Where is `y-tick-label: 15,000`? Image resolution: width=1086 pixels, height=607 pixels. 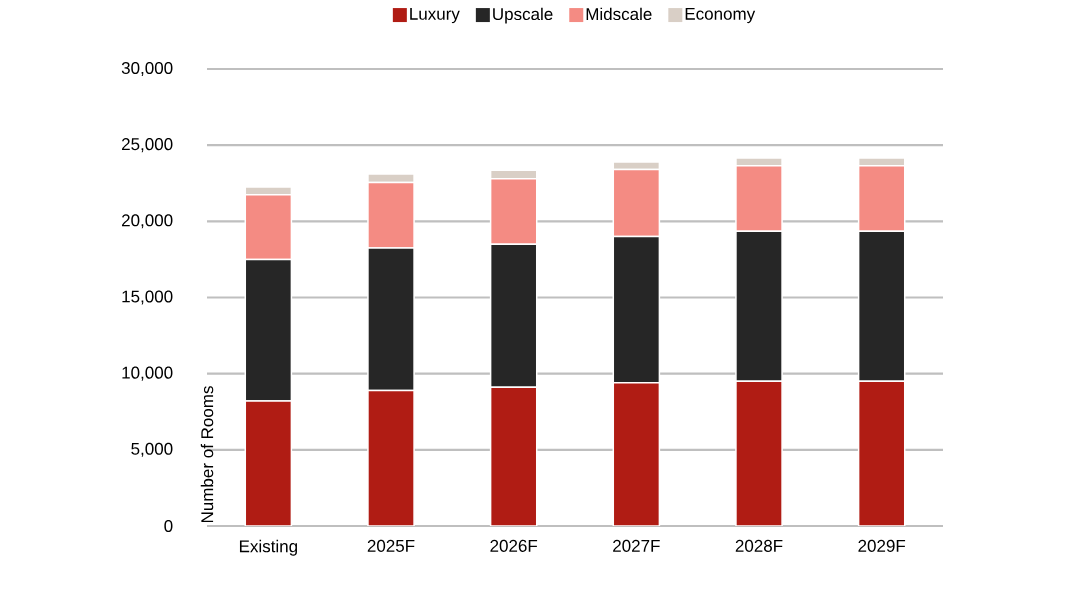 y-tick-label: 15,000 is located at coordinates (147, 297).